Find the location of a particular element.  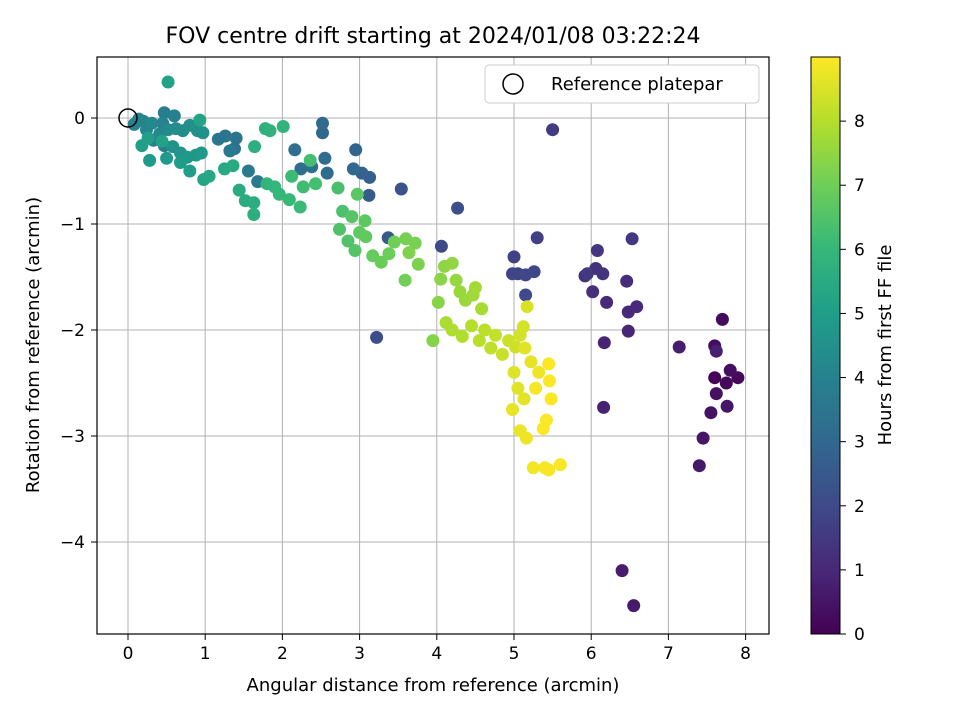

reference-platepar-marker is located at coordinates (128, 118).